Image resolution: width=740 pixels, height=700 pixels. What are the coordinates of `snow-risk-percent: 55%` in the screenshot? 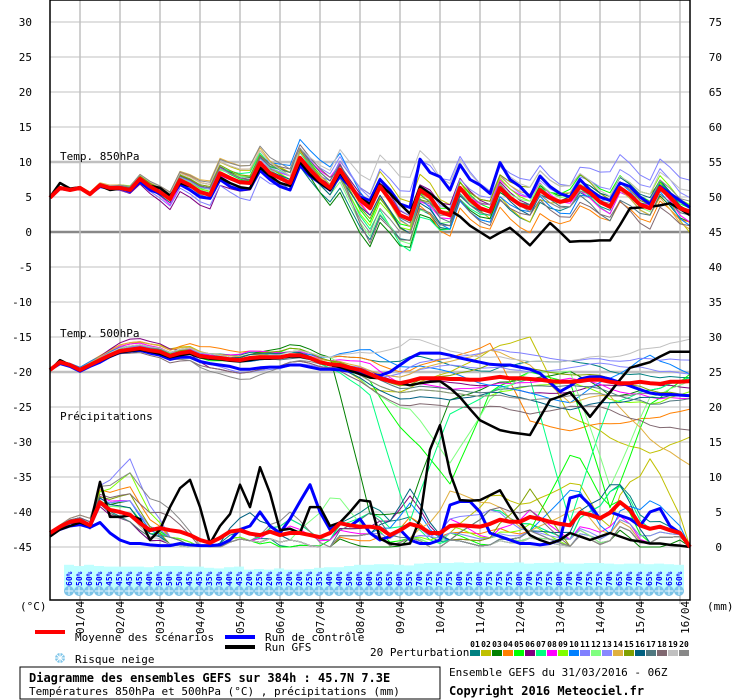 It's located at (409, 578).